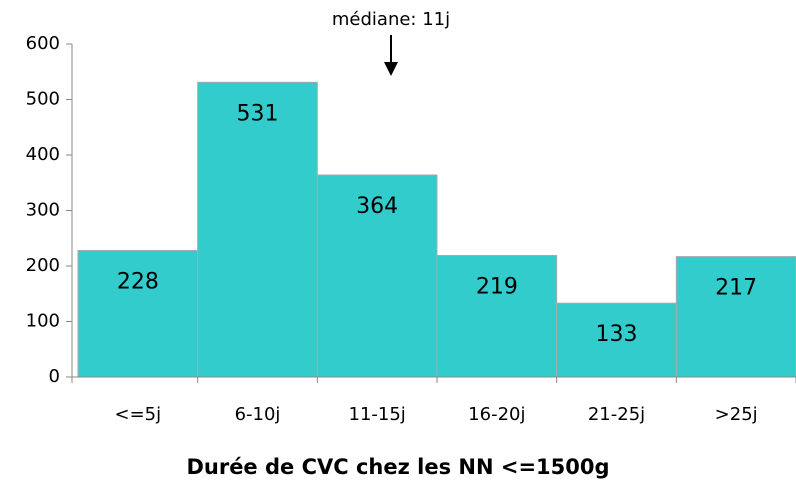 The image size is (796, 487). Describe the element at coordinates (258, 414) in the screenshot. I see `x-tick-label: 6-10j` at that location.